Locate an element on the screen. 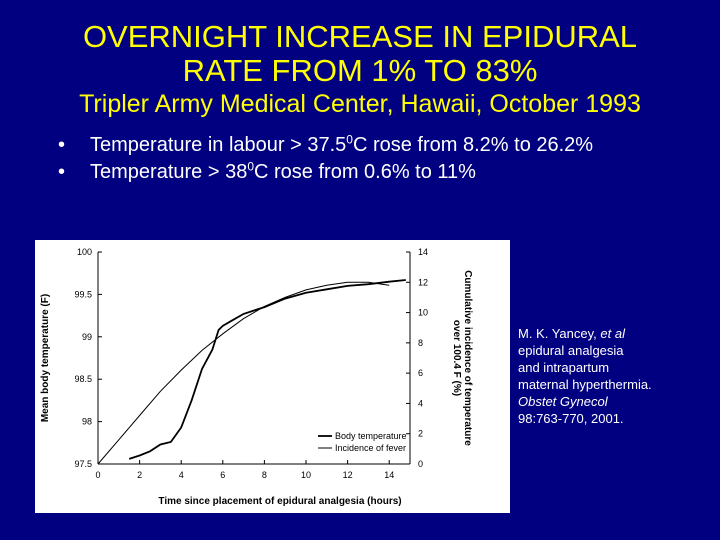  series-line-incidence-of-fever is located at coordinates (243, 373).